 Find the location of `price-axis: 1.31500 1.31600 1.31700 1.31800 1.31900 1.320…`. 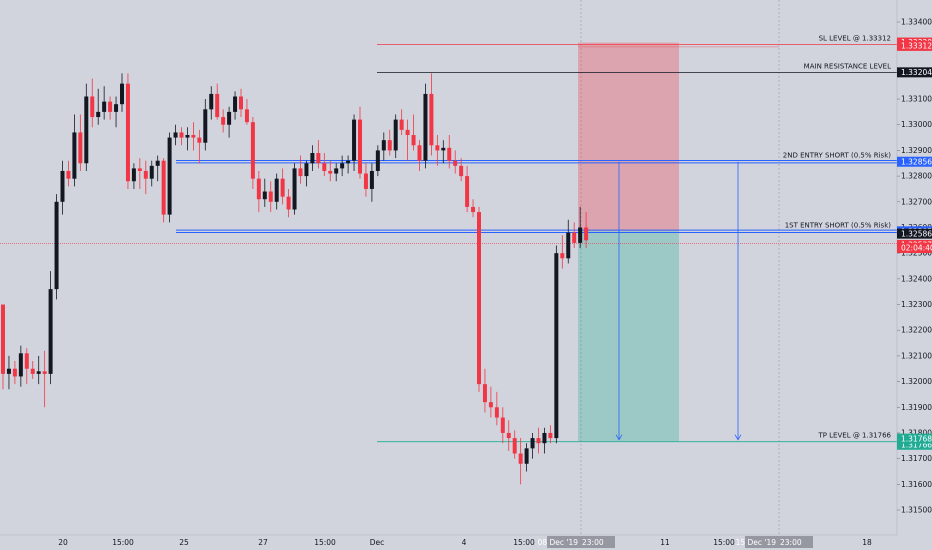

price-axis: 1.31500 1.31600 1.31700 1.31800 1.31900 1.320… is located at coordinates (914, 267).